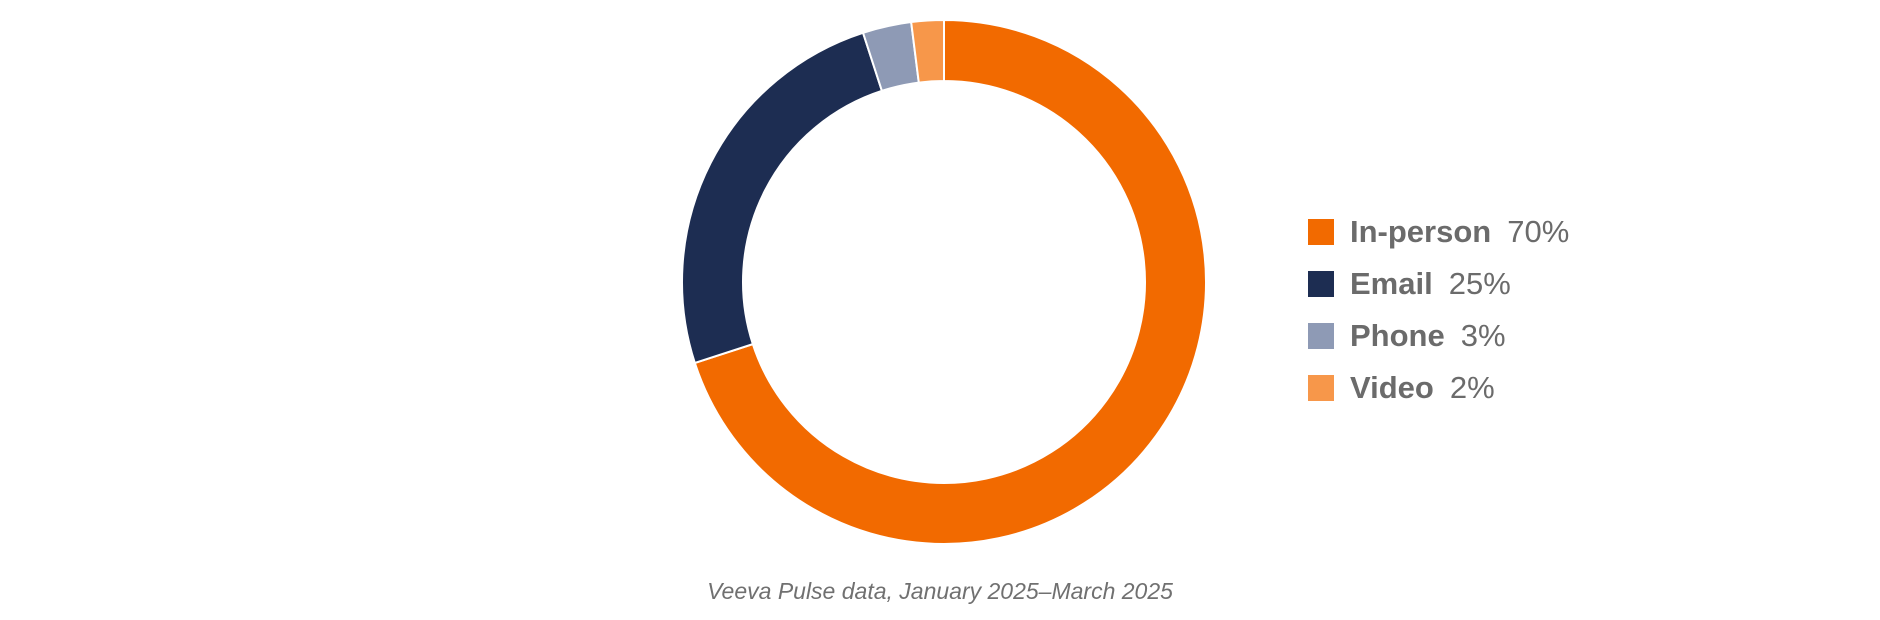 This screenshot has height=620, width=1880. I want to click on legend-label-video: Video, so click(1392, 387).